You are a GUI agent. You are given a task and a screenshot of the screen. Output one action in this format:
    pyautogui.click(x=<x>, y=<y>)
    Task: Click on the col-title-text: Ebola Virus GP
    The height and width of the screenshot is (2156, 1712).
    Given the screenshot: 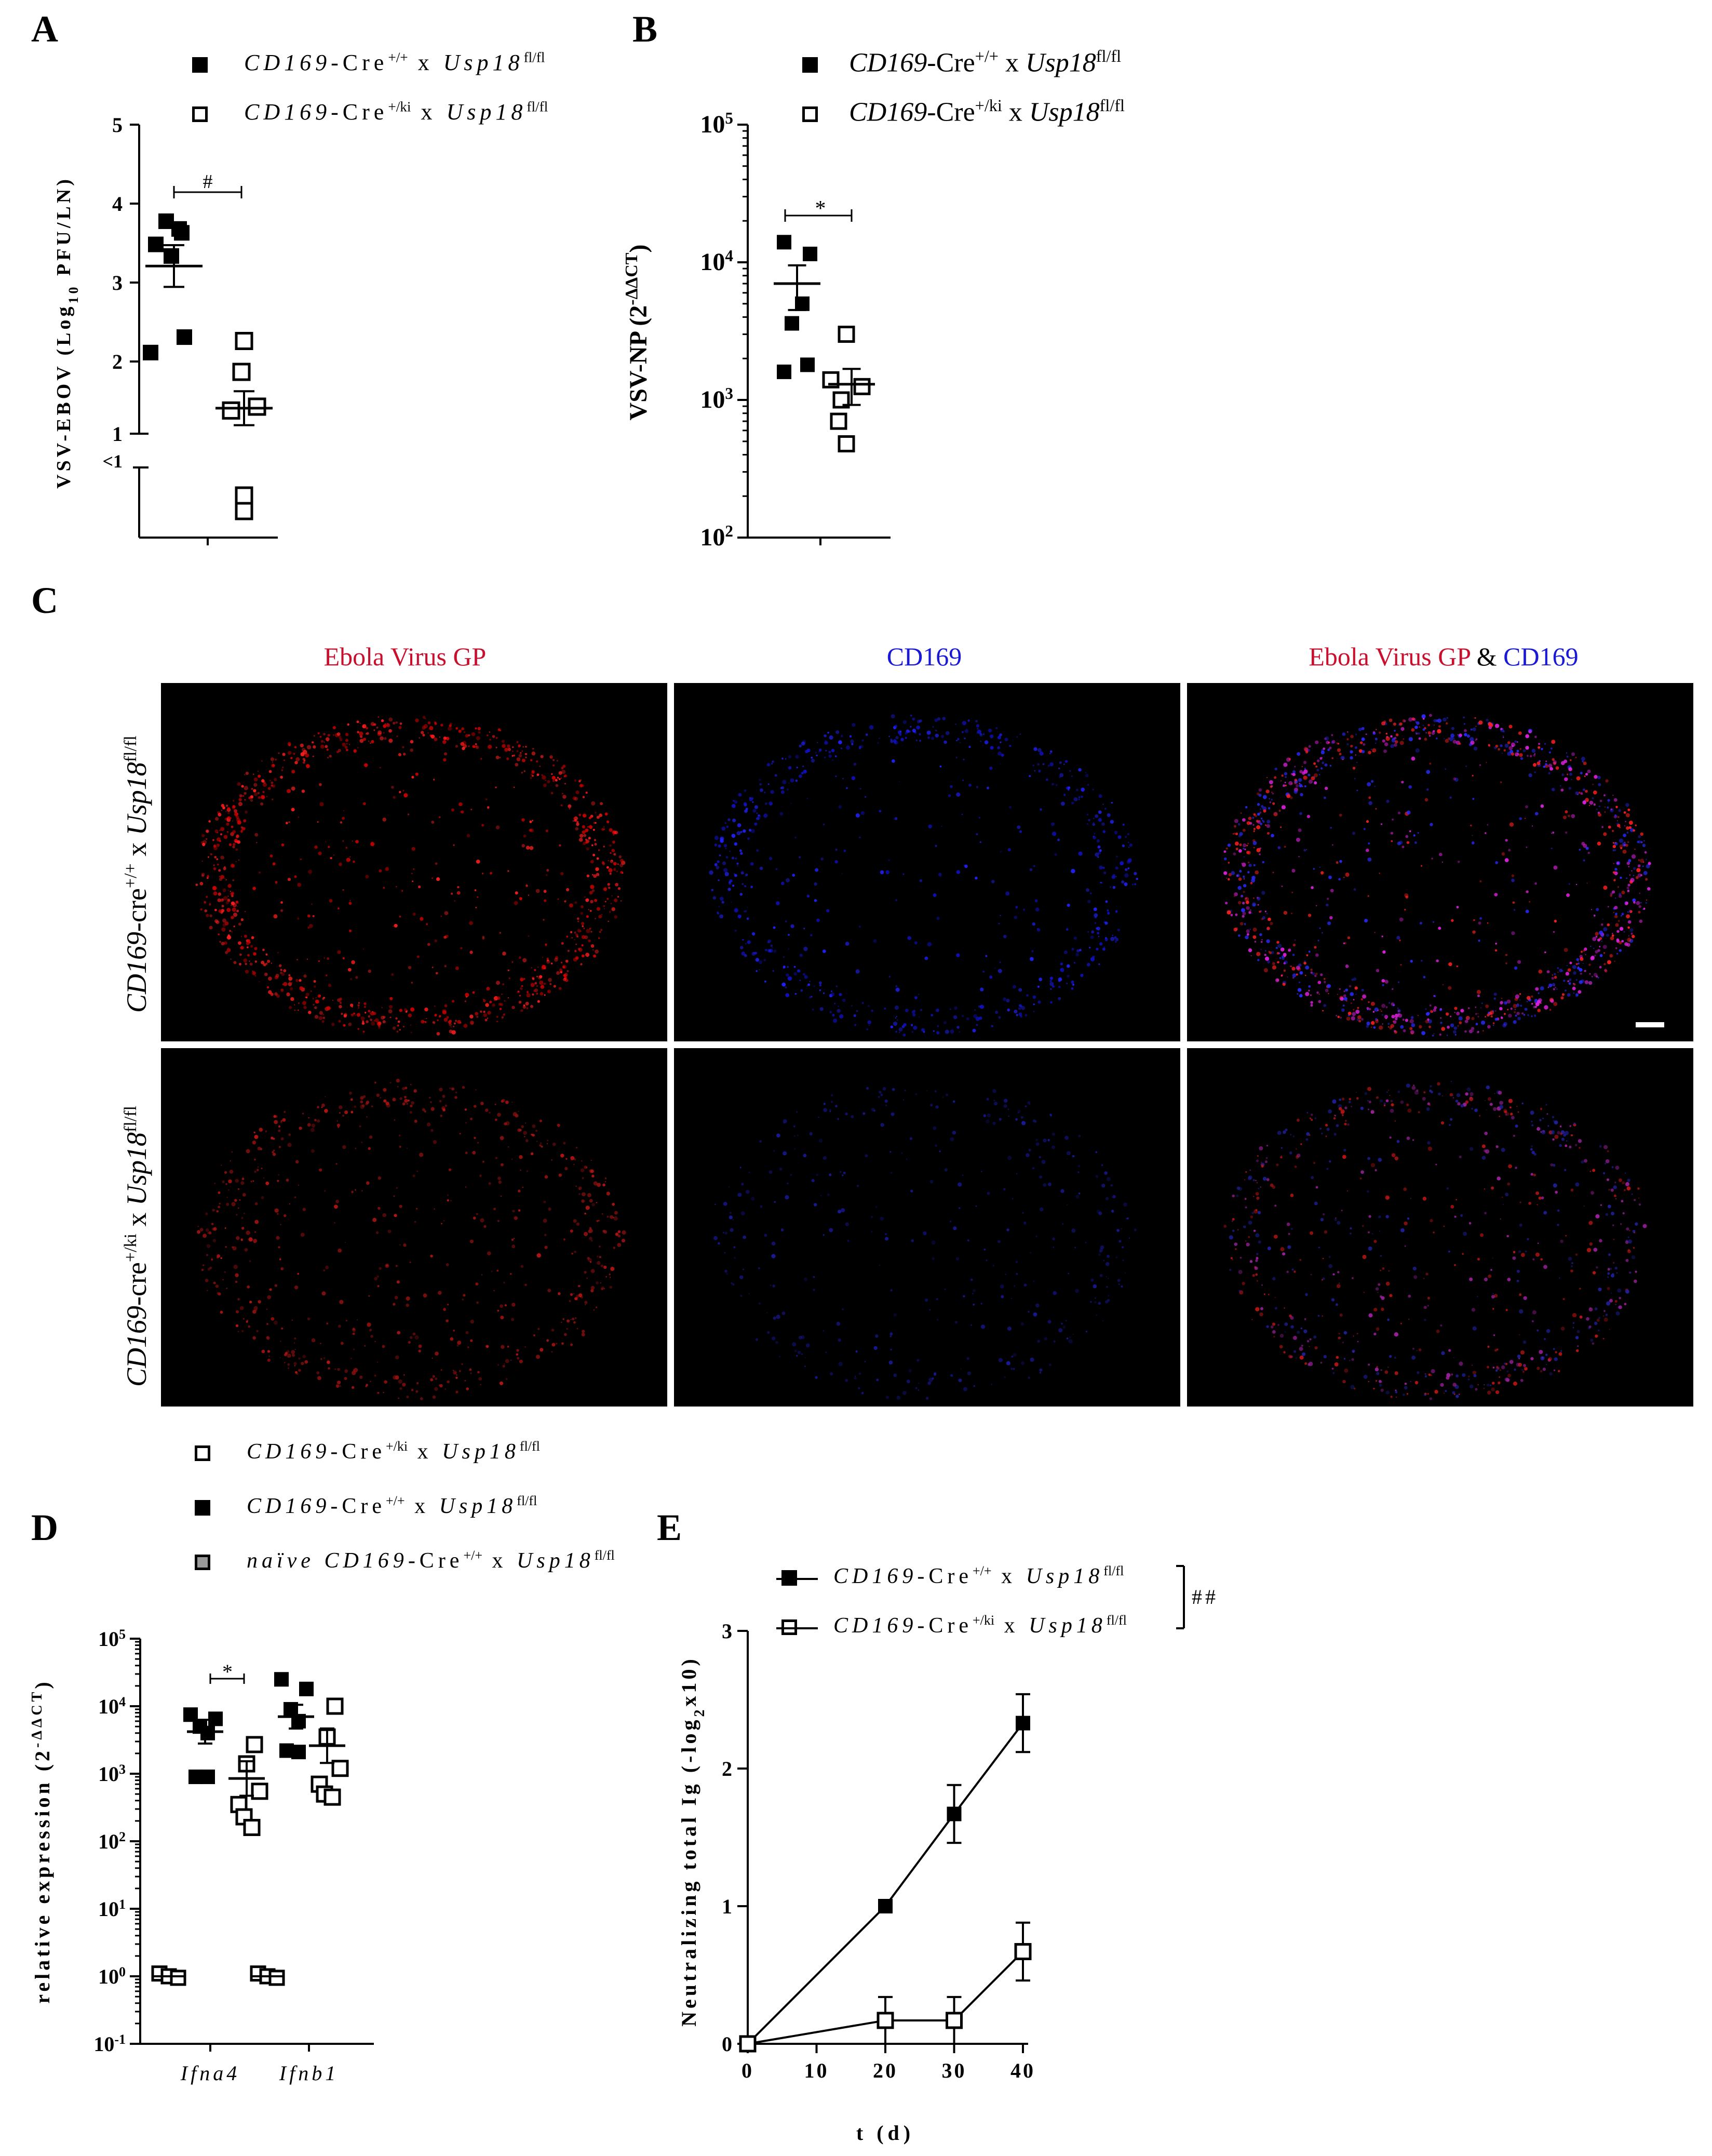 What is the action you would take?
    pyautogui.click(x=405, y=656)
    